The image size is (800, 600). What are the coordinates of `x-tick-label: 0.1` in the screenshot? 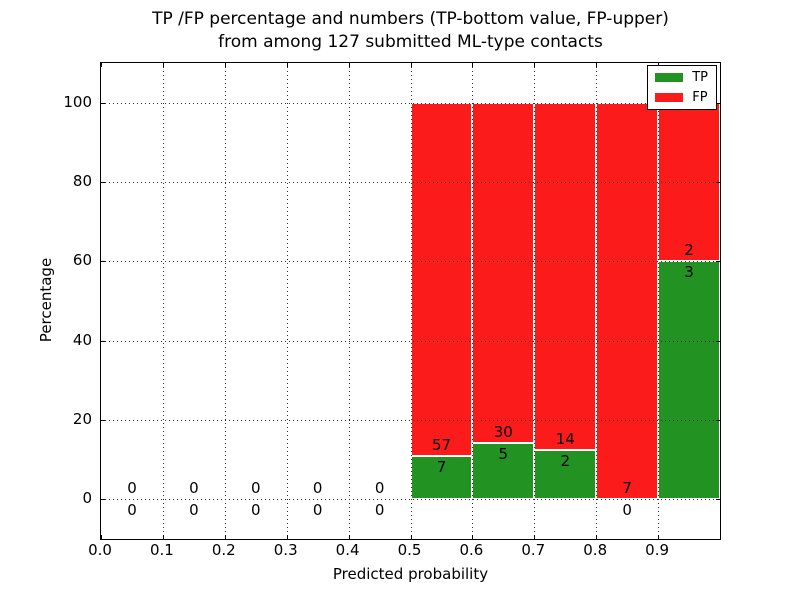 It's located at (161, 550).